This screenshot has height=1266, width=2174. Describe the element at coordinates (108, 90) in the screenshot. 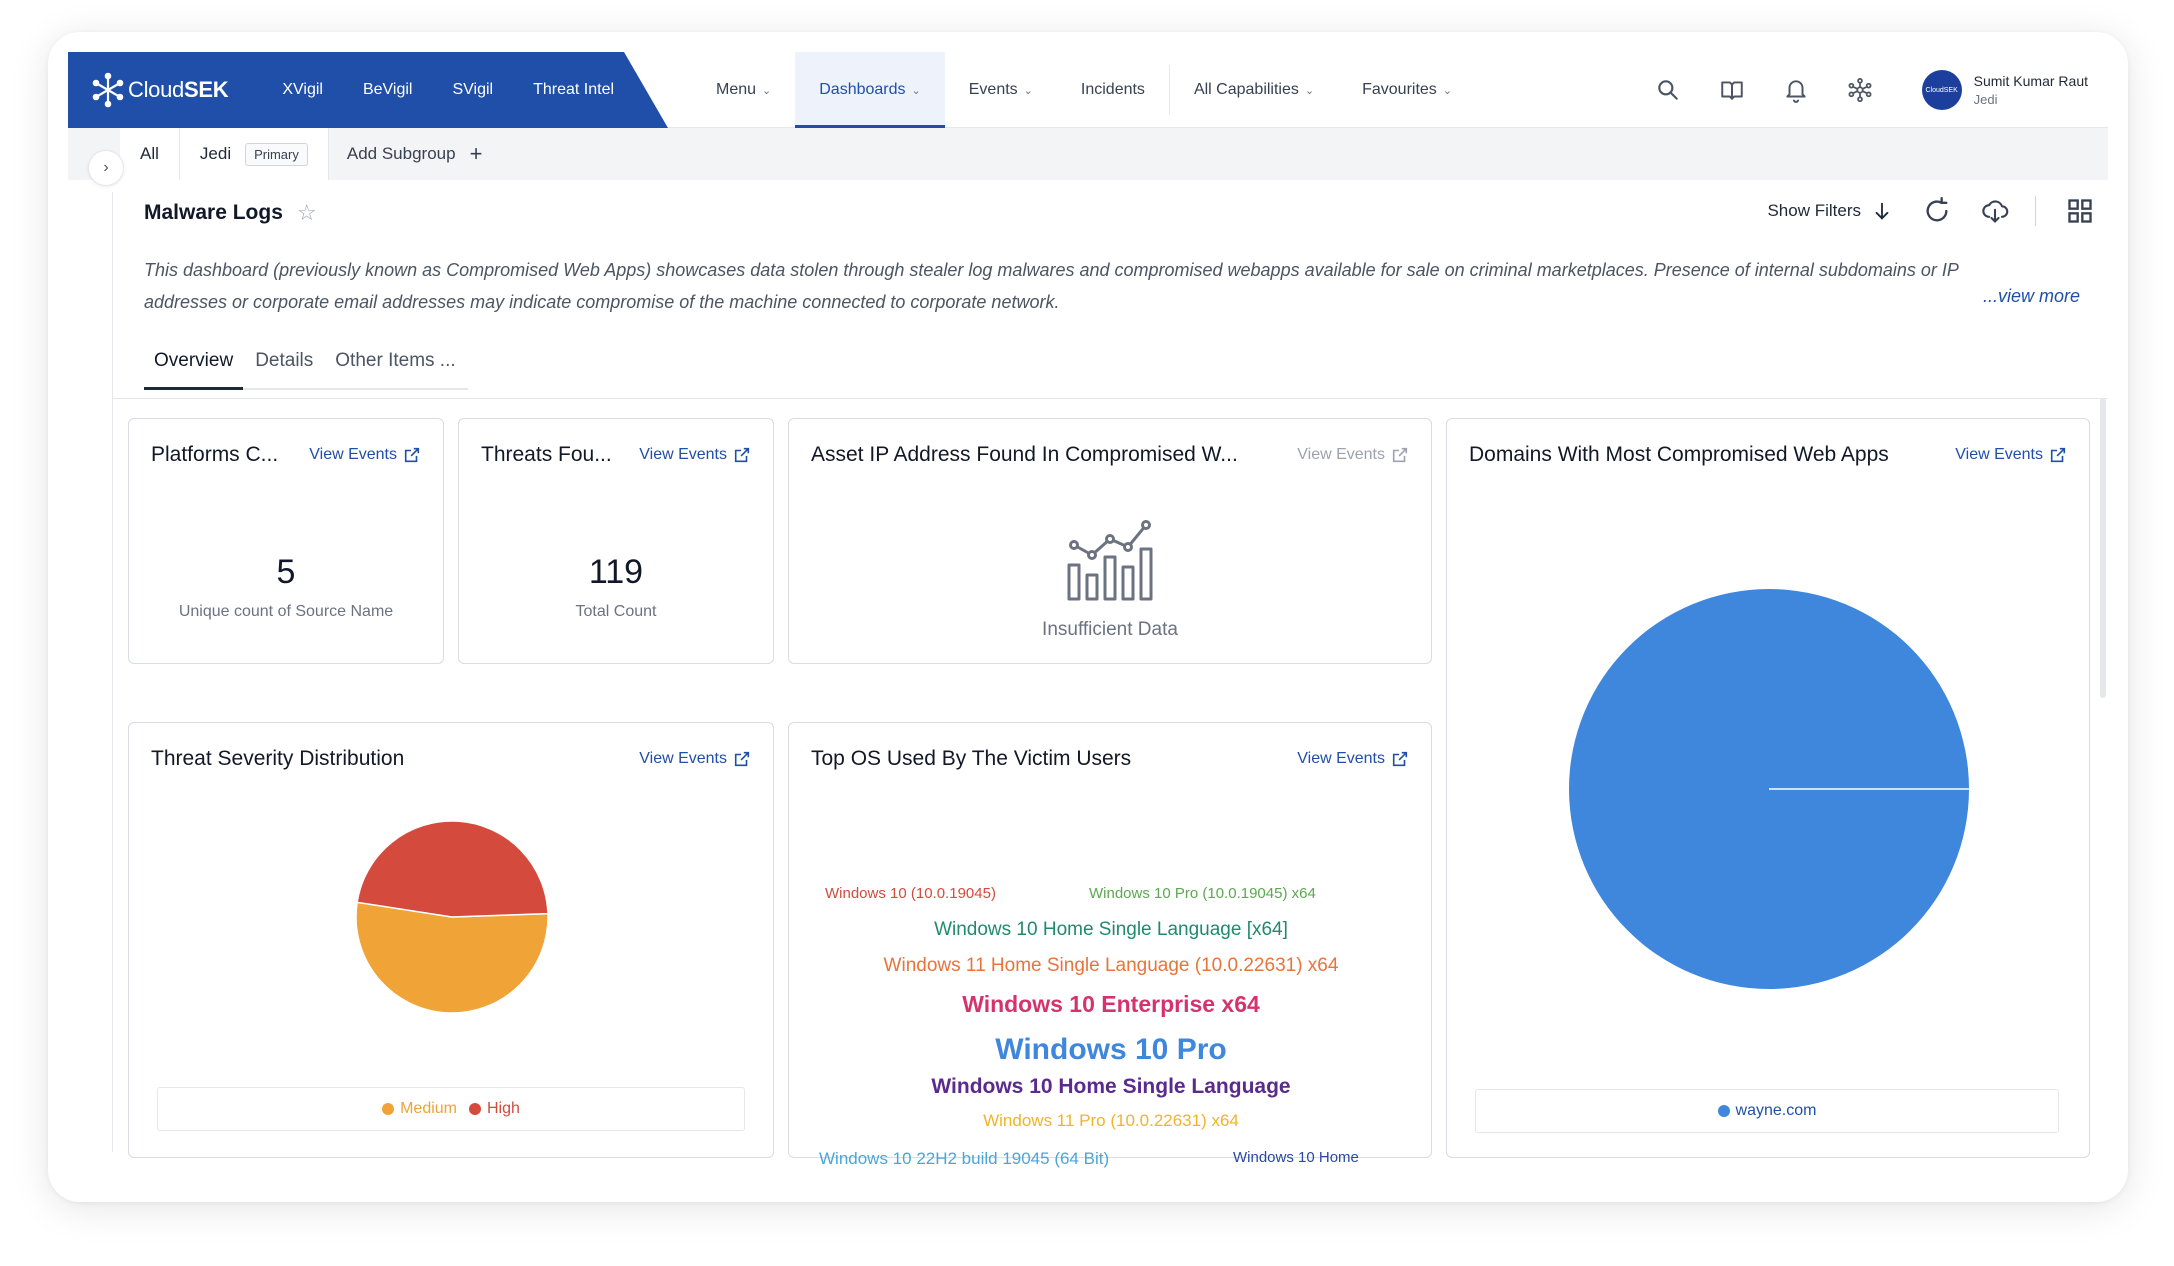

I see `snowflake-icon` at that location.